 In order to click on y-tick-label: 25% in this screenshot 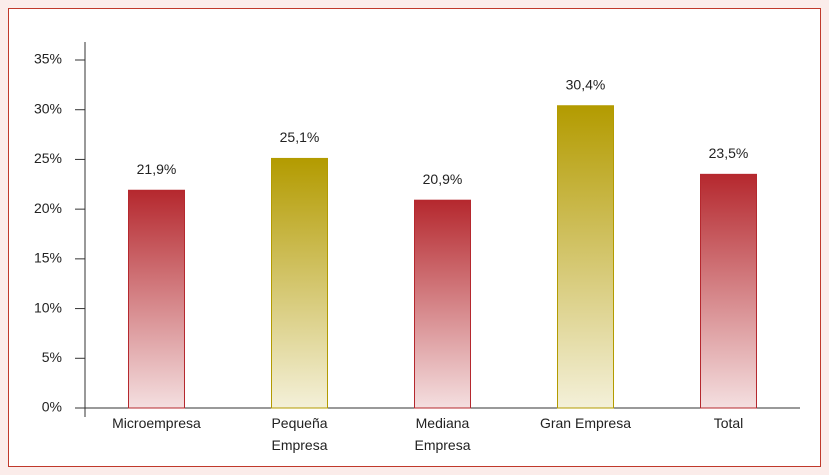, I will do `click(48, 158)`.